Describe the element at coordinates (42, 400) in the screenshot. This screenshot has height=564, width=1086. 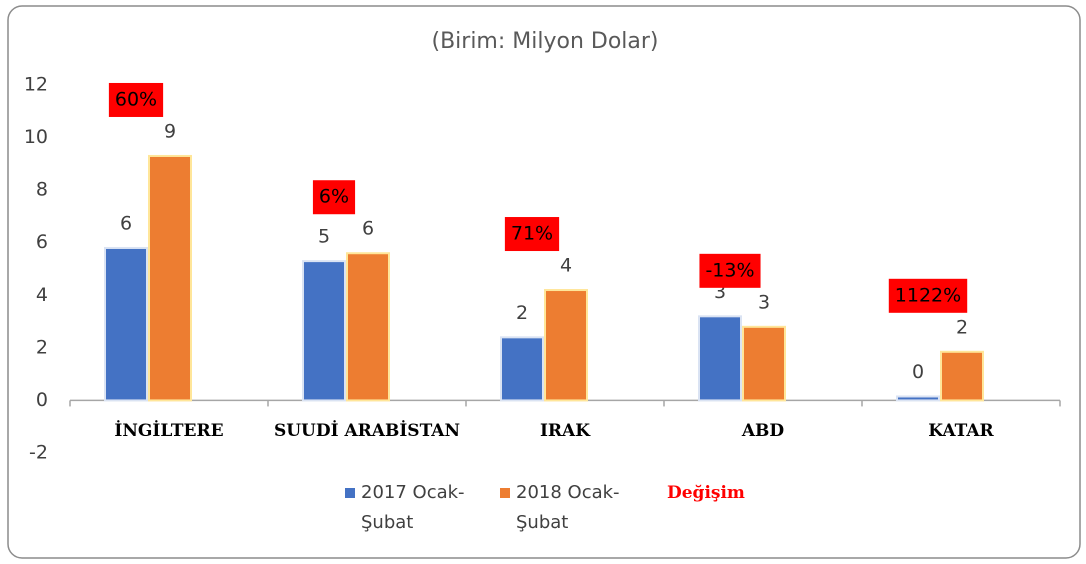
I see `y-tick-label: 0` at that location.